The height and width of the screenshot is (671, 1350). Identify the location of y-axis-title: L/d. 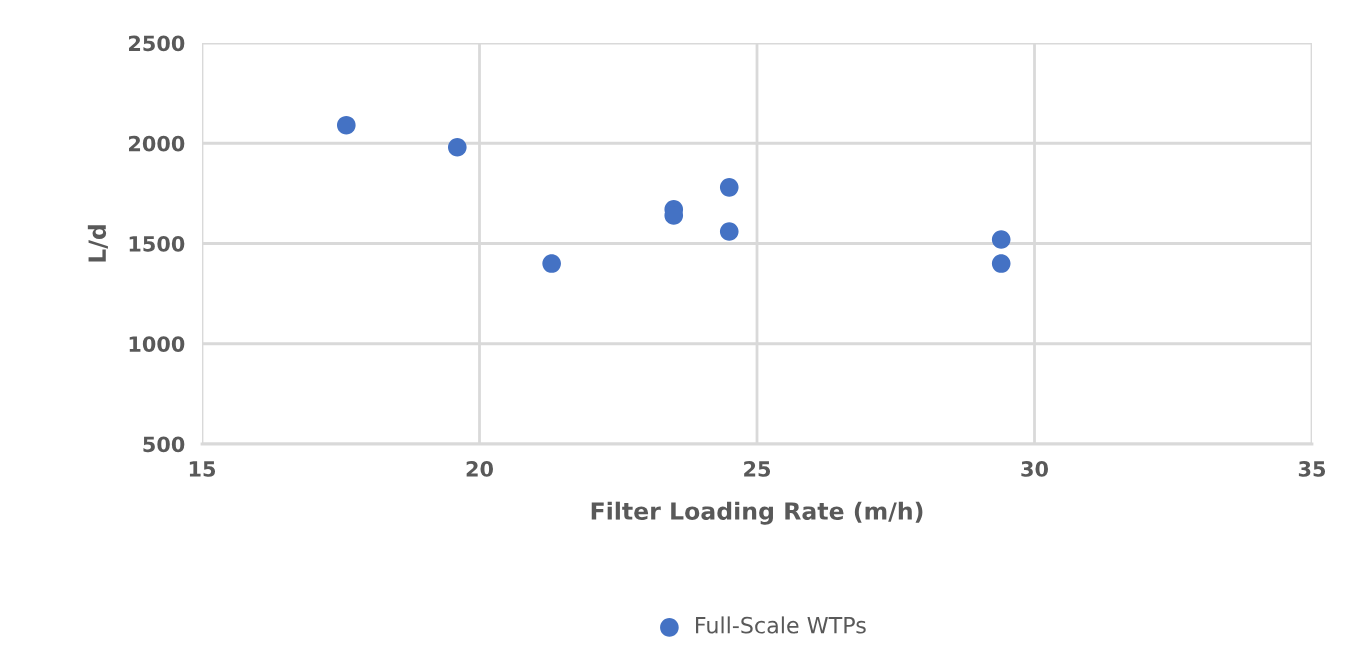
(97, 243).